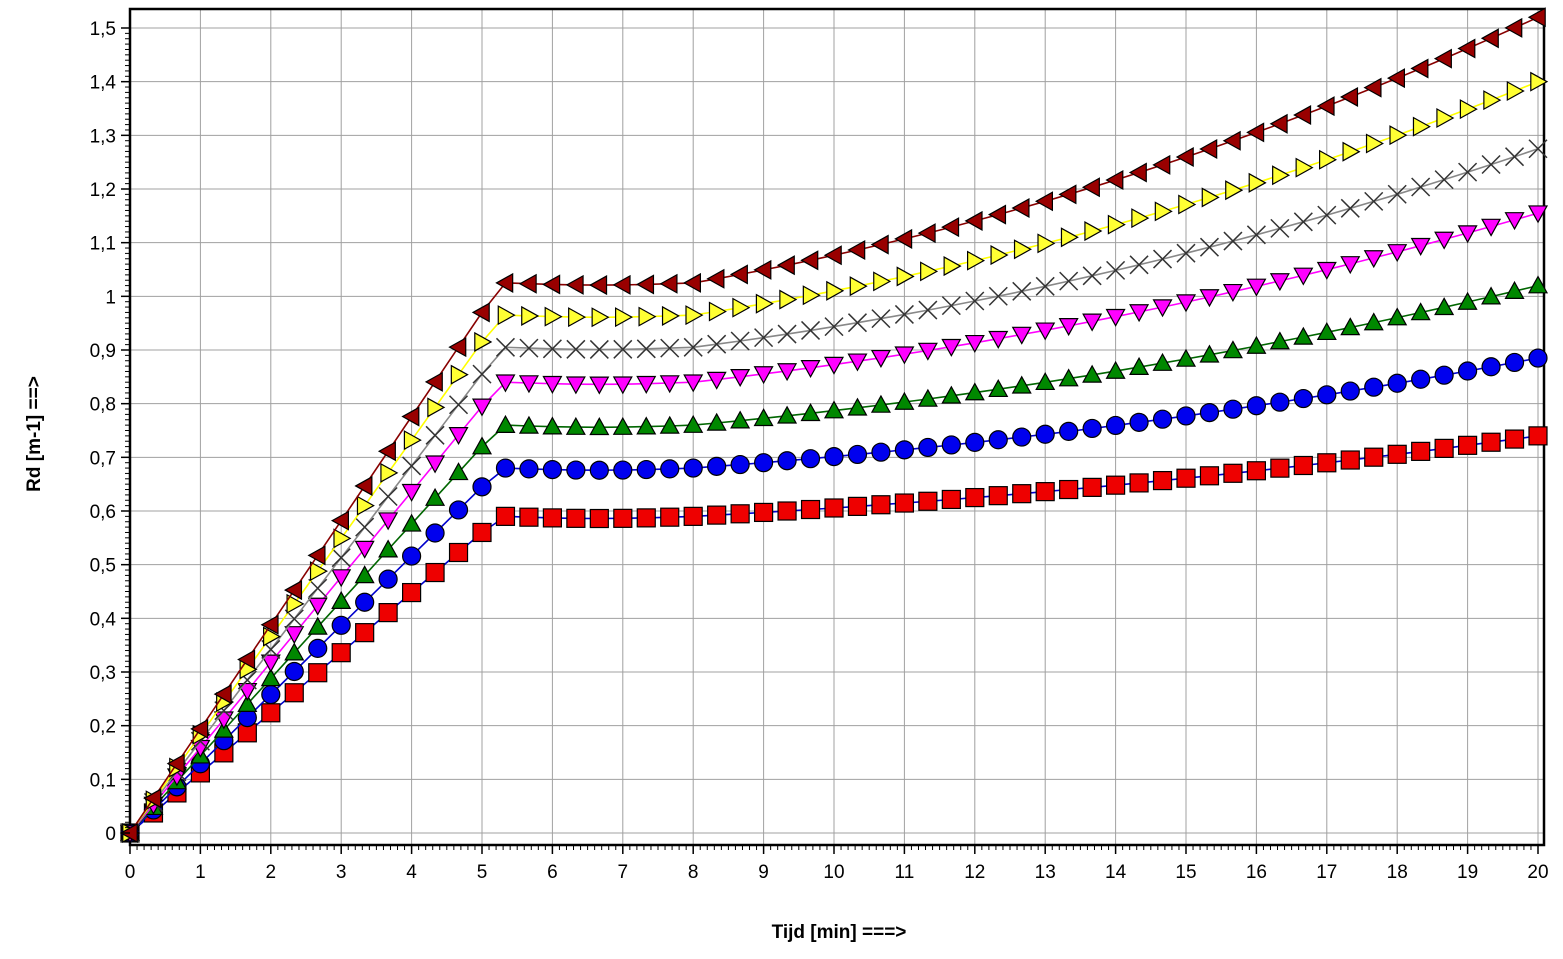  I want to click on x-tick-label: 16, so click(1256, 872).